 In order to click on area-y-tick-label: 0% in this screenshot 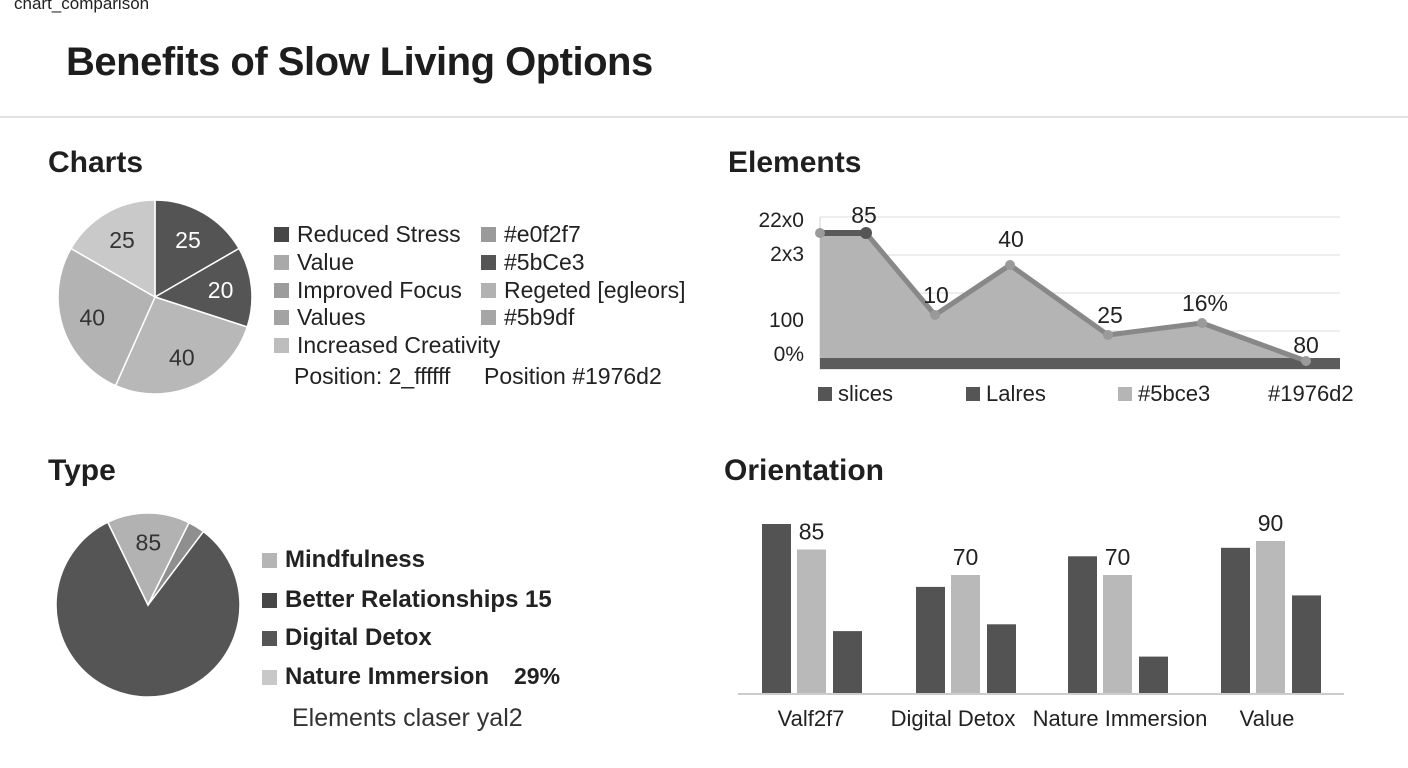, I will do `click(789, 354)`.